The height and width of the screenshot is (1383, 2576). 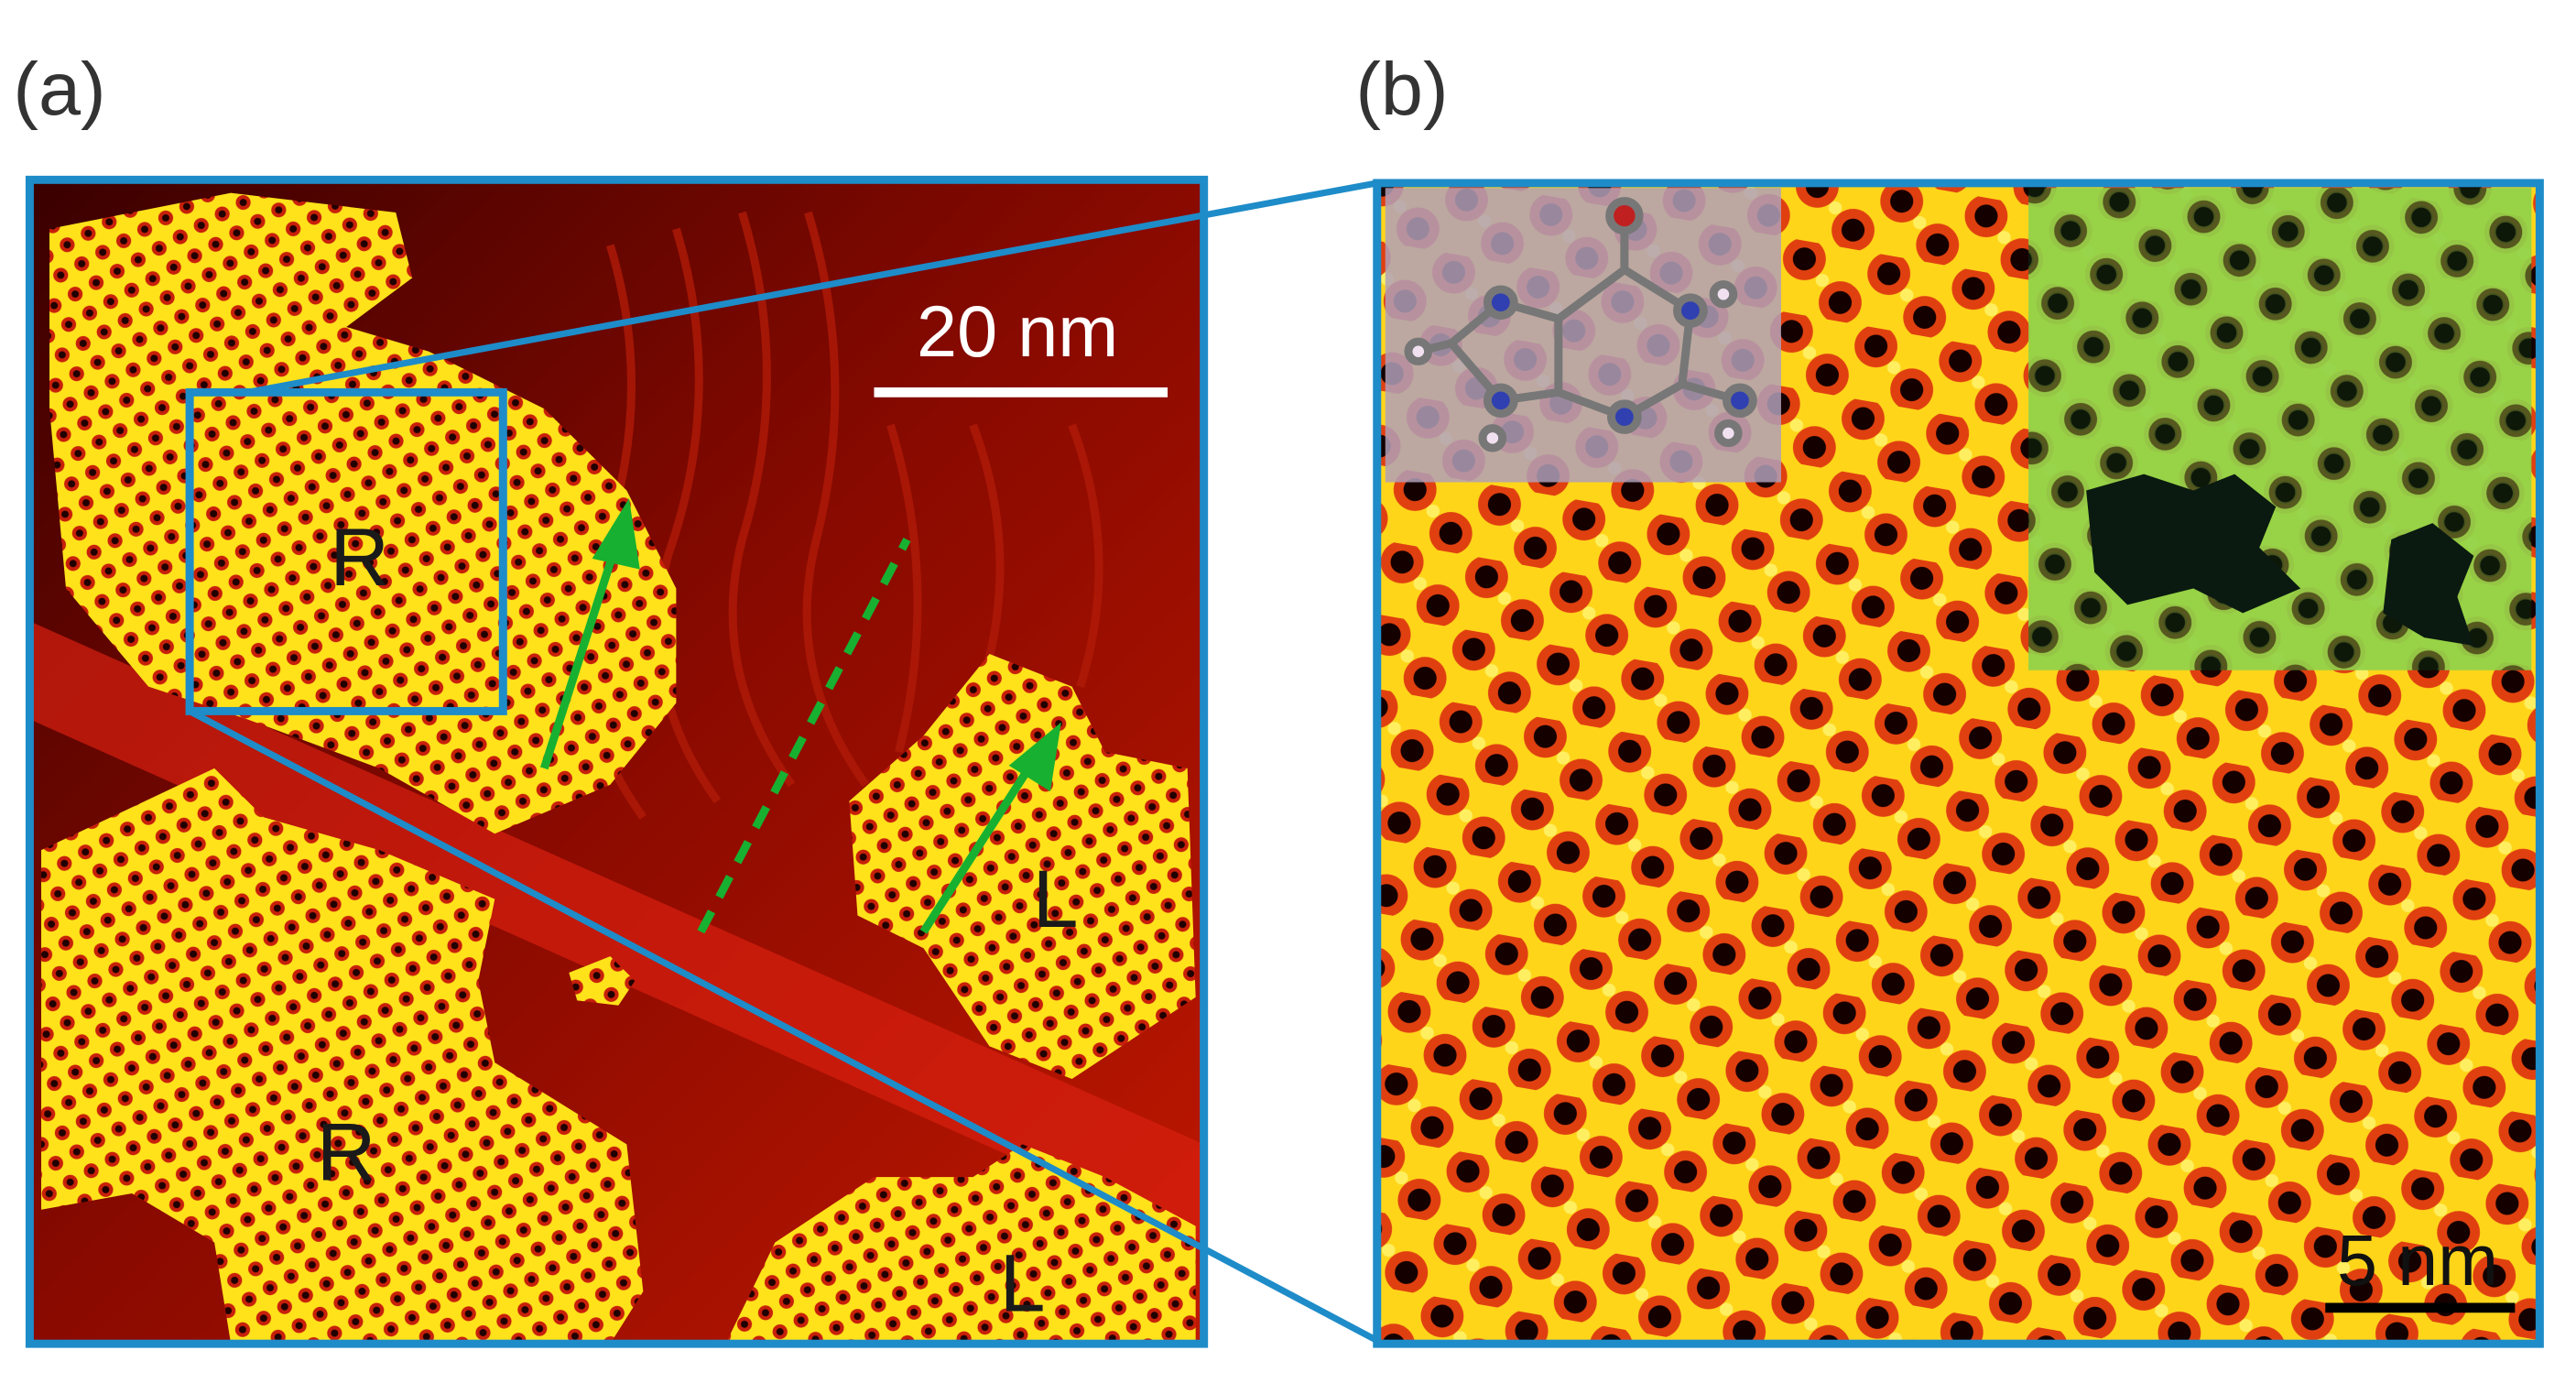 I want to click on scale-bar-label: 20 nm, so click(x=1017, y=332).